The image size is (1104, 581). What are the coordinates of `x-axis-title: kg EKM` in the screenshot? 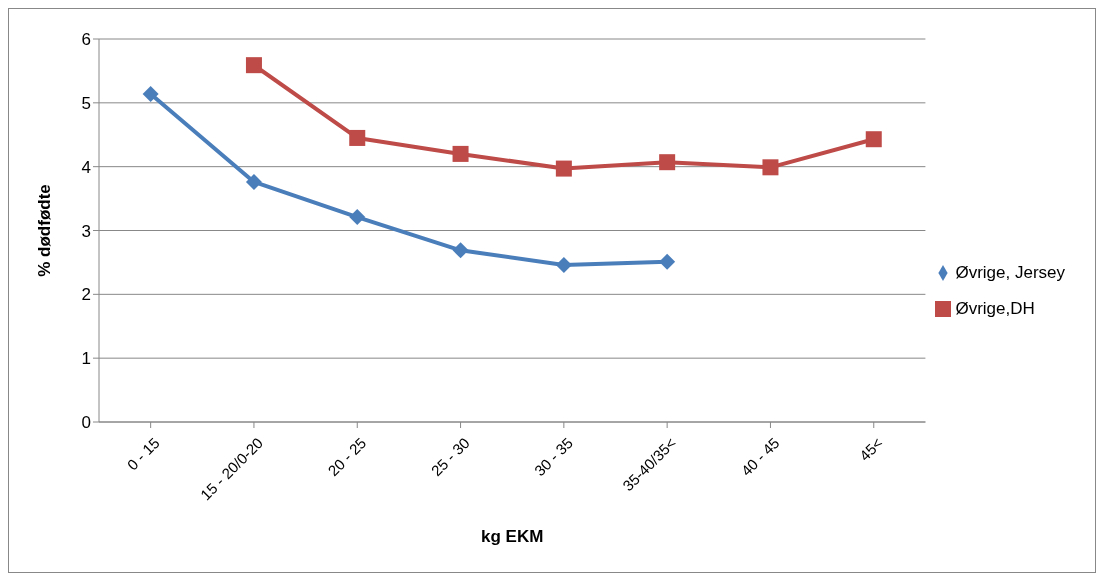 It's located at (512, 536).